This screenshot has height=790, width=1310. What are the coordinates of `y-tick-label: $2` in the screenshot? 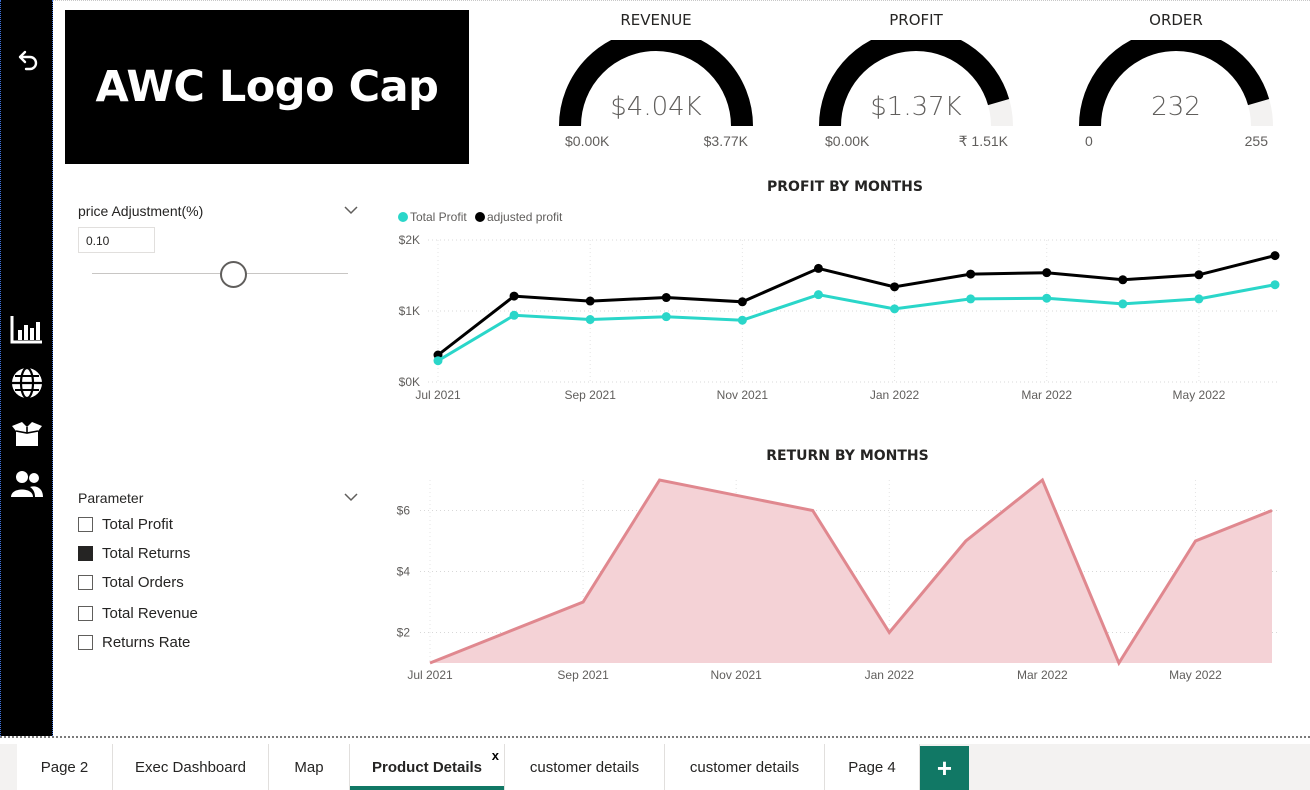 It's located at (404, 633).